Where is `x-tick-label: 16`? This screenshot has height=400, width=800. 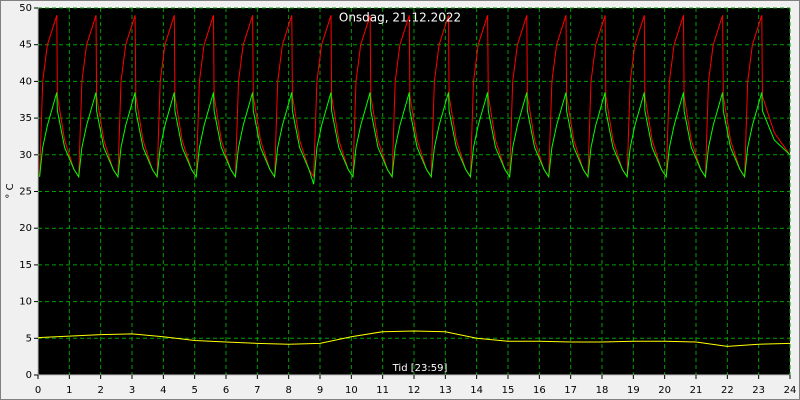
x-tick-label: 16 is located at coordinates (539, 390).